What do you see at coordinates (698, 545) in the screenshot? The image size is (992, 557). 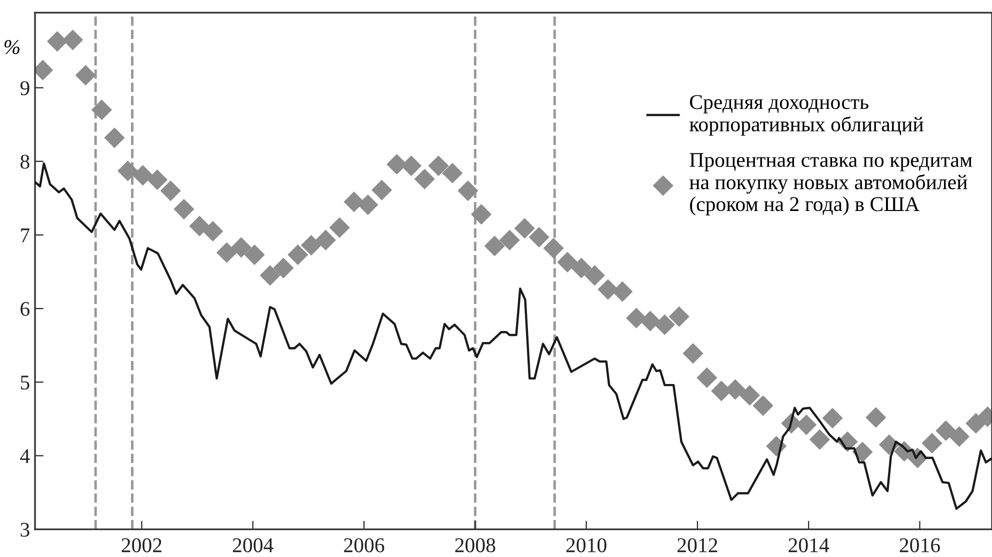 I see `x-tick-label: 2012` at bounding box center [698, 545].